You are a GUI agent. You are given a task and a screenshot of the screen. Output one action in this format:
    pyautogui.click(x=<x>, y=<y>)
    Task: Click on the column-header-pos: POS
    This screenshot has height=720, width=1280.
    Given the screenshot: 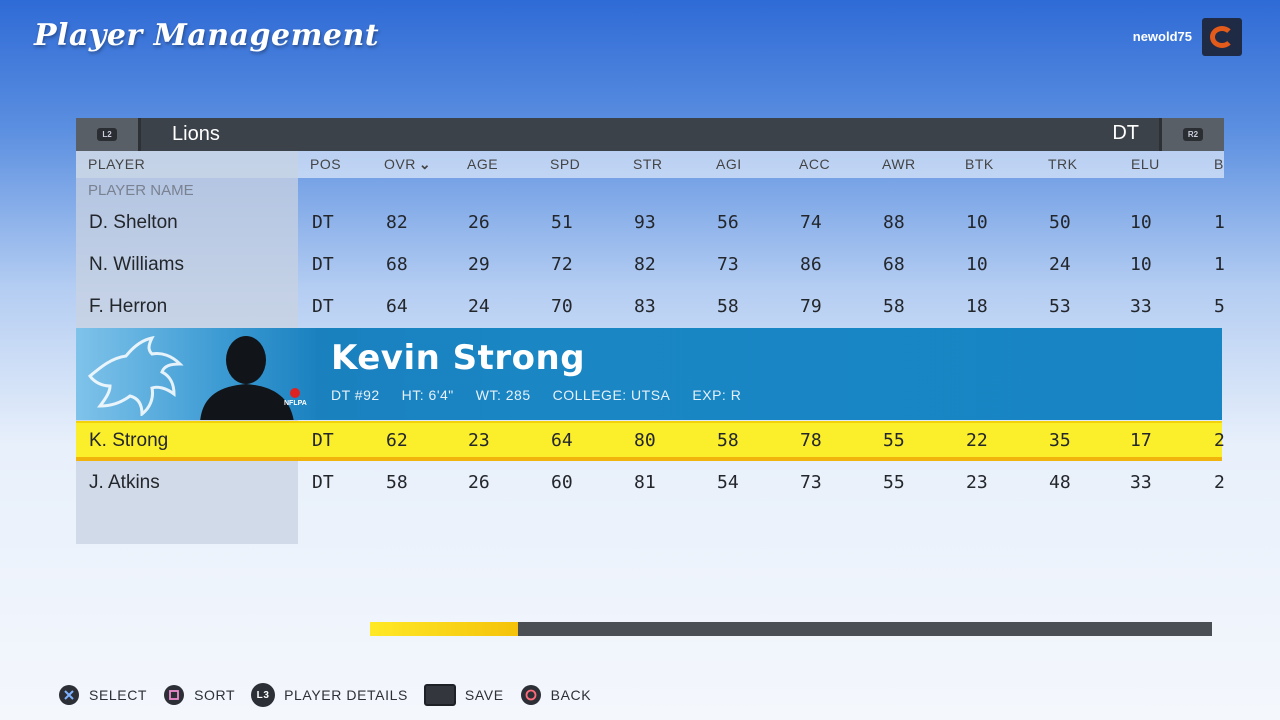 What is the action you would take?
    pyautogui.click(x=326, y=164)
    